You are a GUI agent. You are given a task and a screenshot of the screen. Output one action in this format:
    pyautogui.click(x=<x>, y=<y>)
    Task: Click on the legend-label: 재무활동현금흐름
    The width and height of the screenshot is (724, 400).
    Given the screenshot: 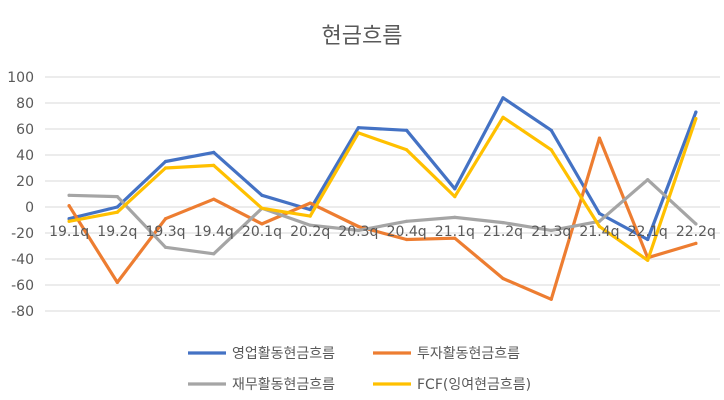 What is the action you would take?
    pyautogui.click(x=283, y=385)
    